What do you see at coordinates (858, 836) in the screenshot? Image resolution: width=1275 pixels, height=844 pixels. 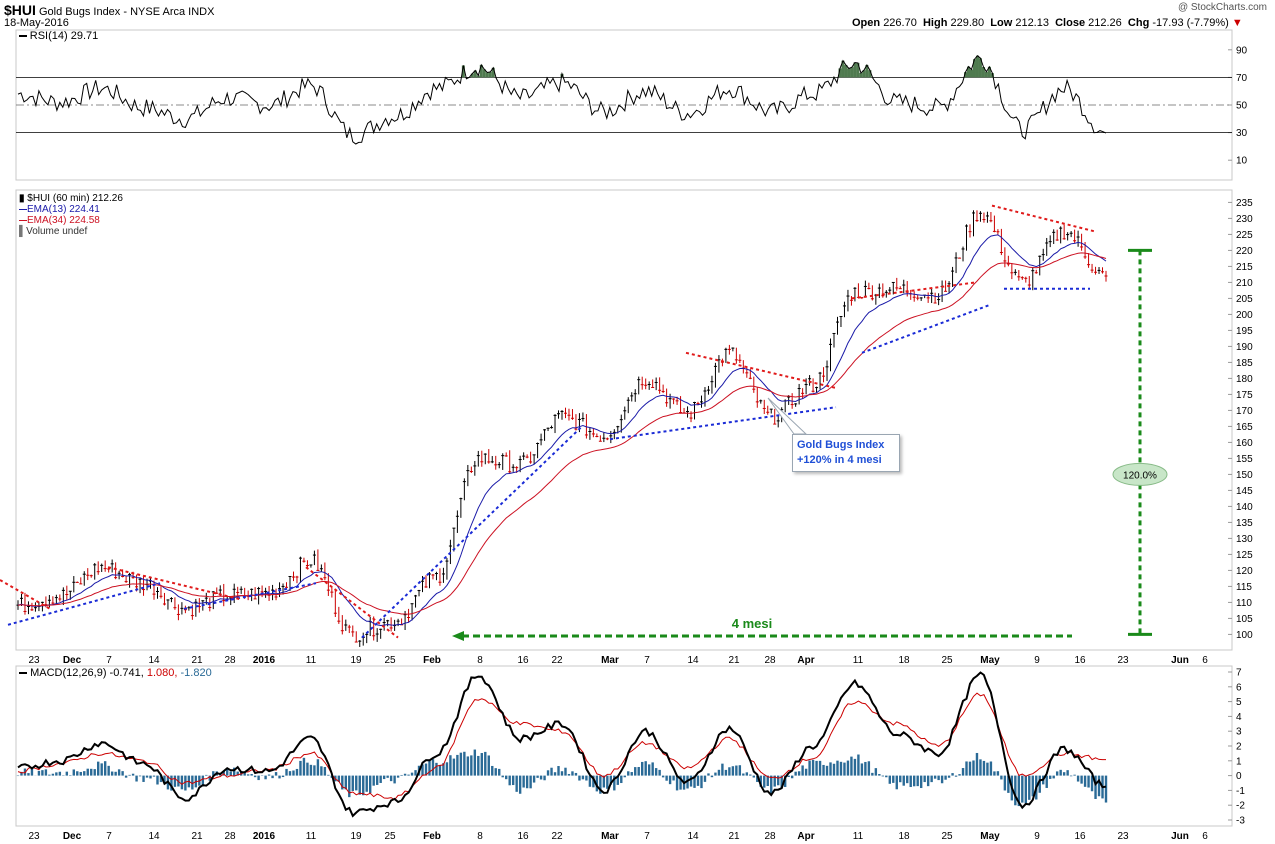 I see `macd-xtick-label: 11` at bounding box center [858, 836].